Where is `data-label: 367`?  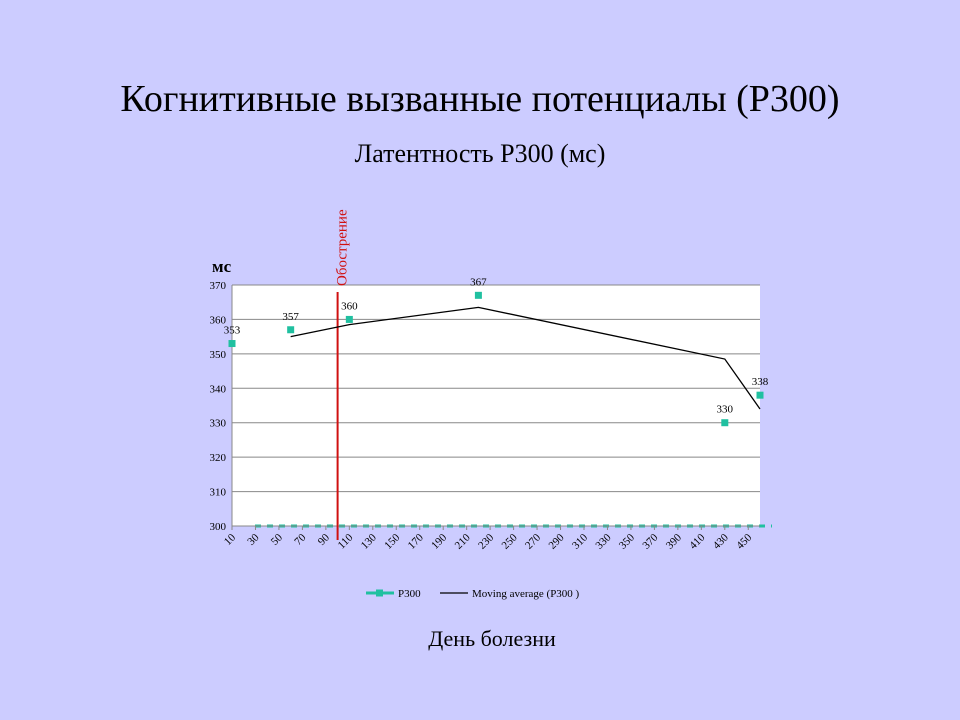
data-label: 367 is located at coordinates (478, 282).